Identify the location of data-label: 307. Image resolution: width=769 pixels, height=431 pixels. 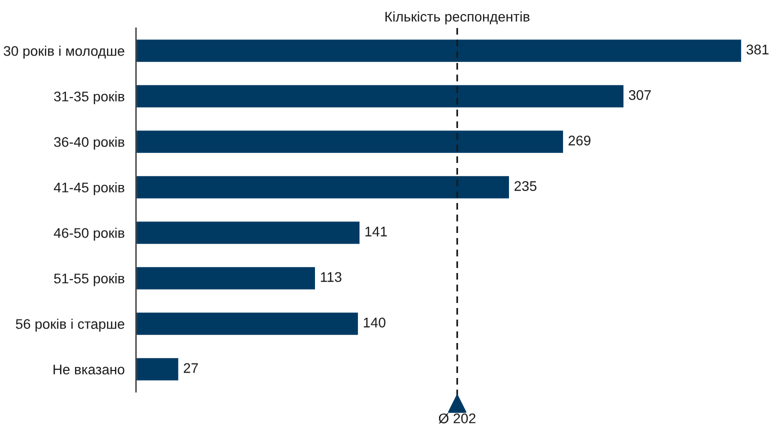
(639, 95).